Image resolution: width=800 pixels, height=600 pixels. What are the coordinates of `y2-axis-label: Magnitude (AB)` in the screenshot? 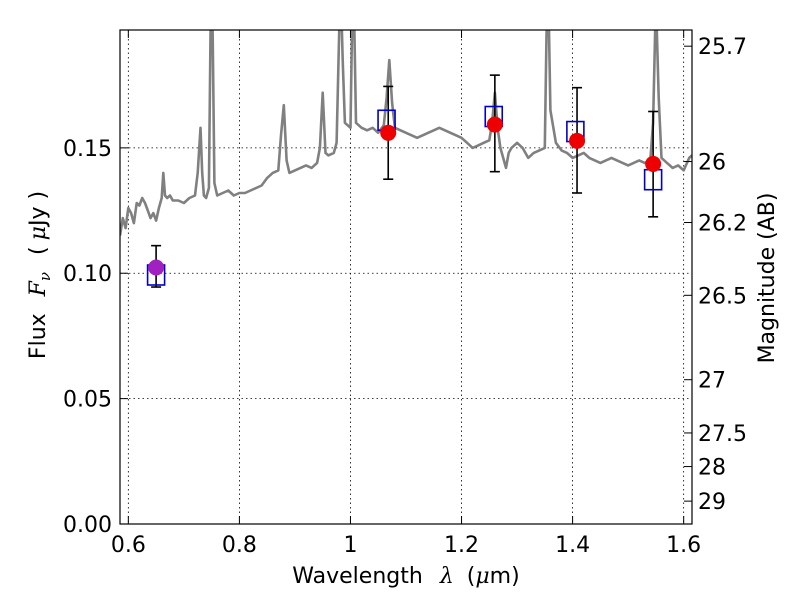 It's located at (767, 278).